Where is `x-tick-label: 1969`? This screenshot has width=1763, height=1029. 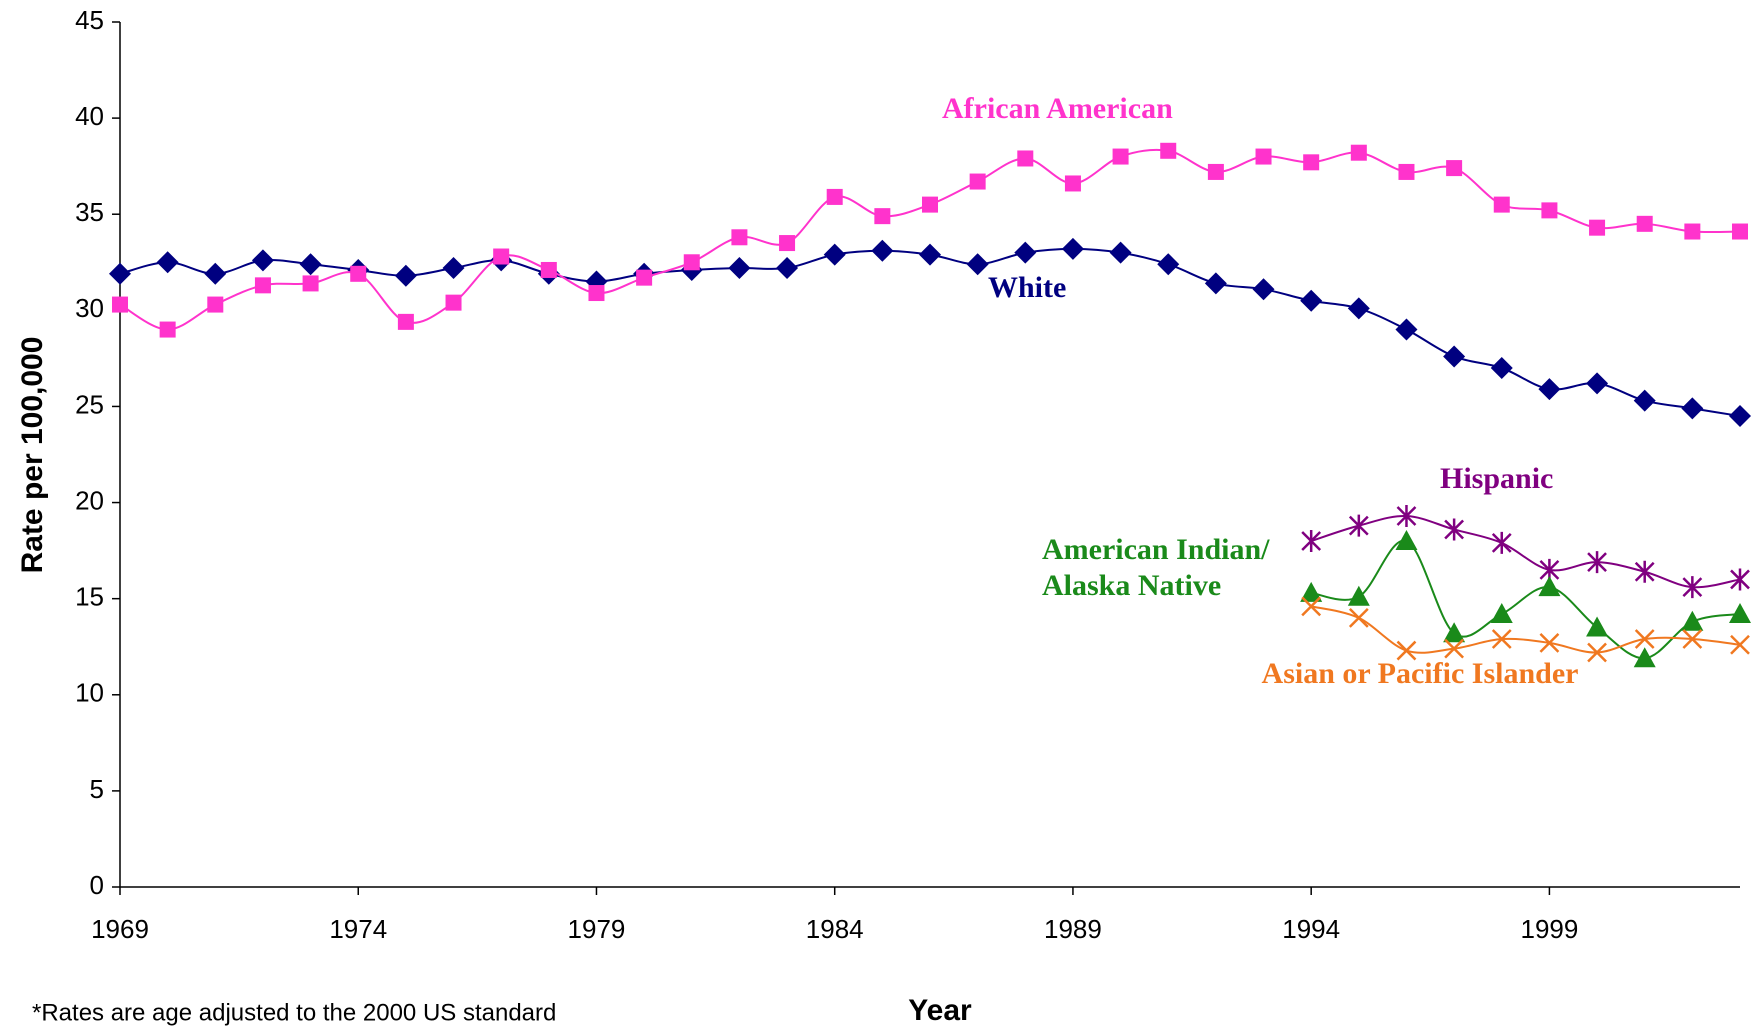 x-tick-label: 1969 is located at coordinates (120, 929).